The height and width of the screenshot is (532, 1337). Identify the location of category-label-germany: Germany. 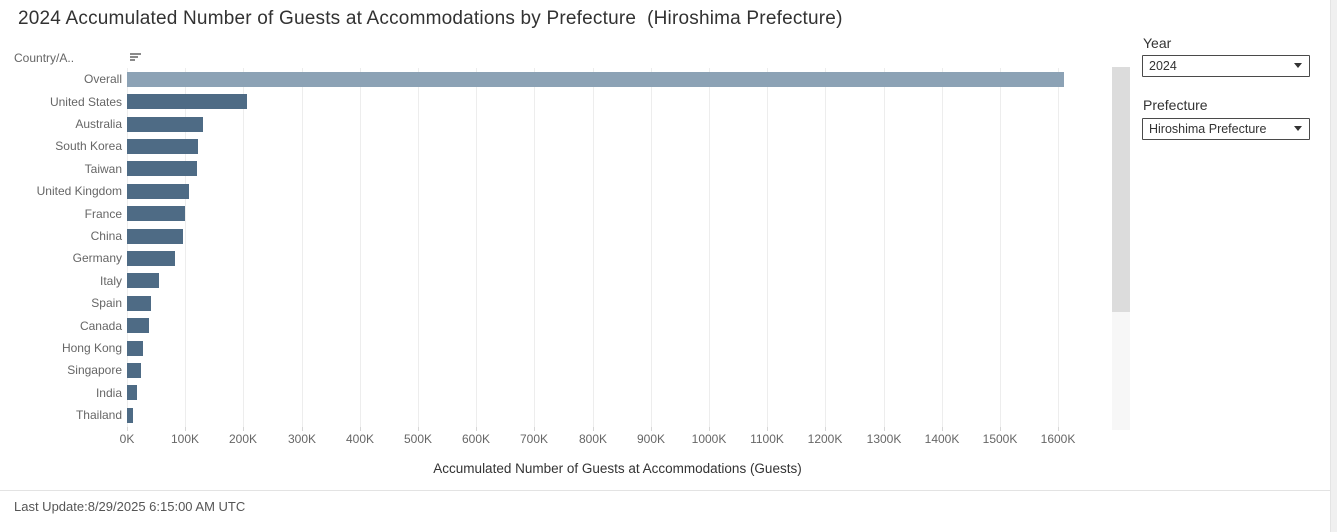
(97, 258).